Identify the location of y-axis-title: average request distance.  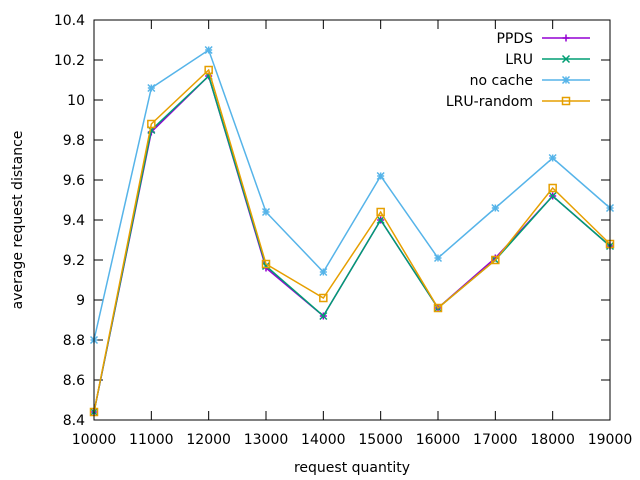
(18, 220).